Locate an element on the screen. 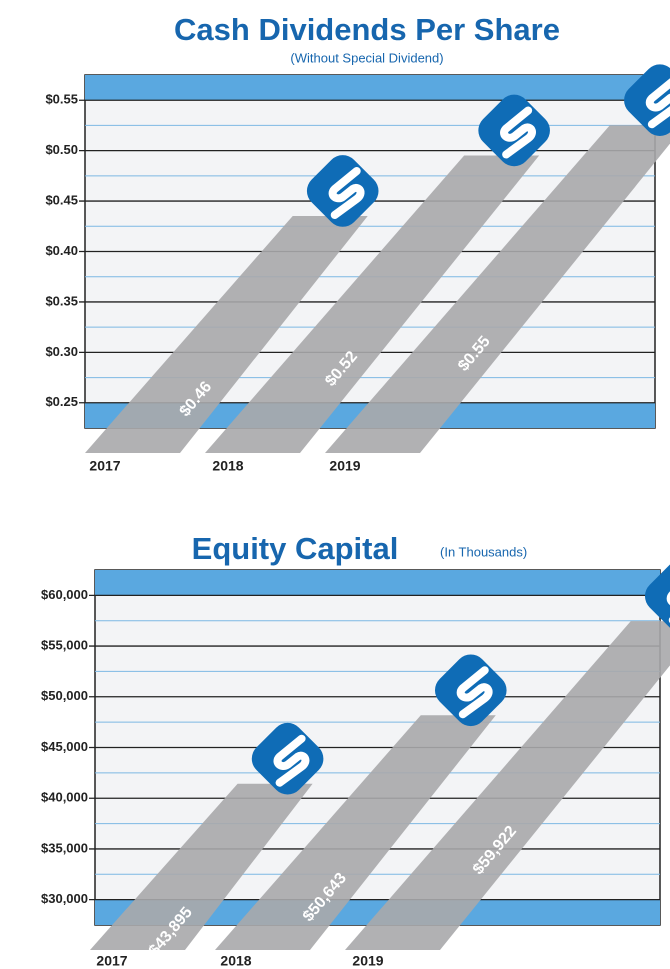 The width and height of the screenshot is (670, 969). chart-subtitle: (In Thousands) is located at coordinates (483, 551).